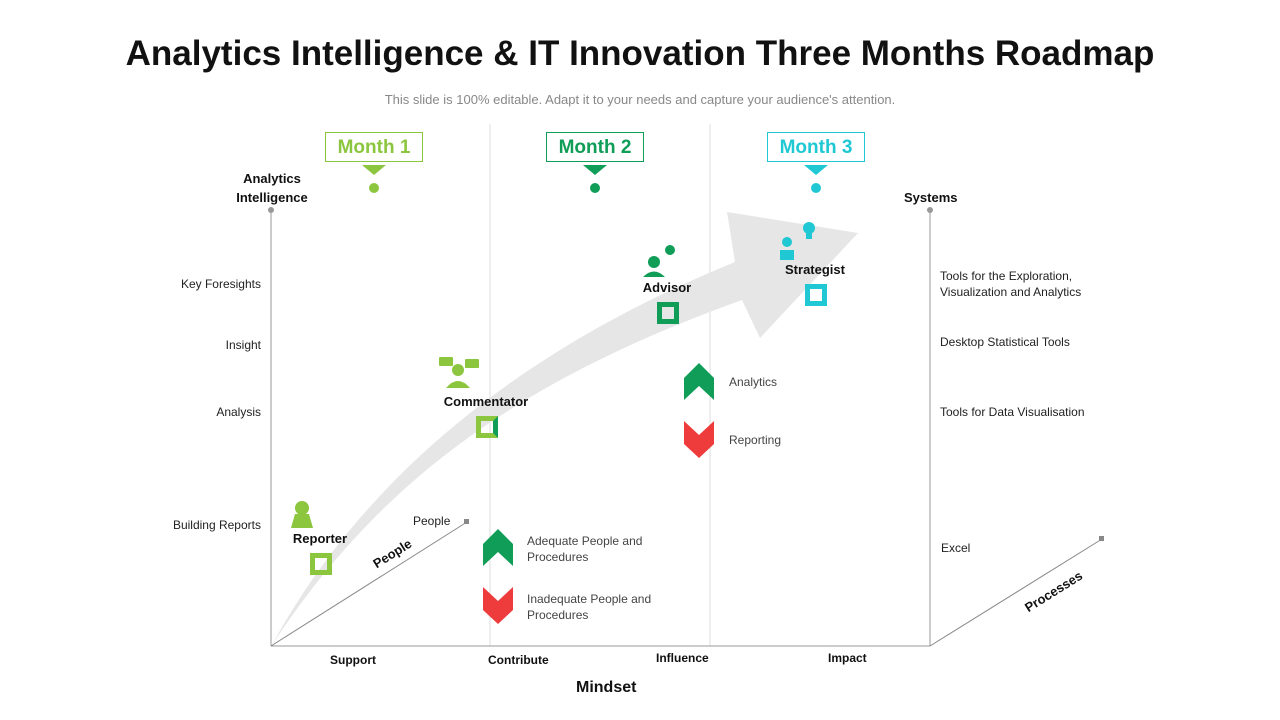 Image resolution: width=1280 pixels, height=720 pixels. Describe the element at coordinates (847, 658) in the screenshot. I see `x-tick: Impact` at that location.